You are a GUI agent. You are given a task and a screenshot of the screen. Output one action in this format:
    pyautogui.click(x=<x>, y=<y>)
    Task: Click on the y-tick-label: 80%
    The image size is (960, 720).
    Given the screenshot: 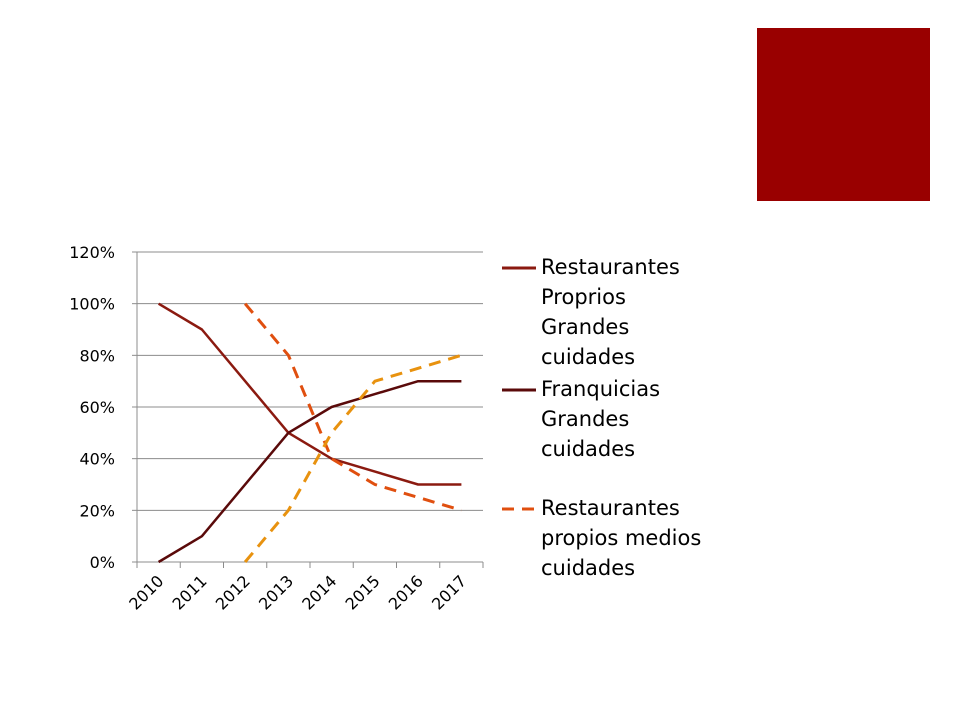 What is the action you would take?
    pyautogui.click(x=97, y=355)
    